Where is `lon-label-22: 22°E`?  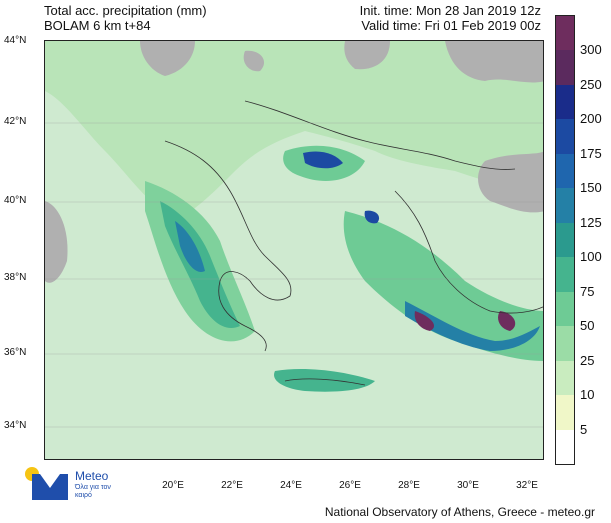
lon-label-22: 22°E is located at coordinates (232, 485).